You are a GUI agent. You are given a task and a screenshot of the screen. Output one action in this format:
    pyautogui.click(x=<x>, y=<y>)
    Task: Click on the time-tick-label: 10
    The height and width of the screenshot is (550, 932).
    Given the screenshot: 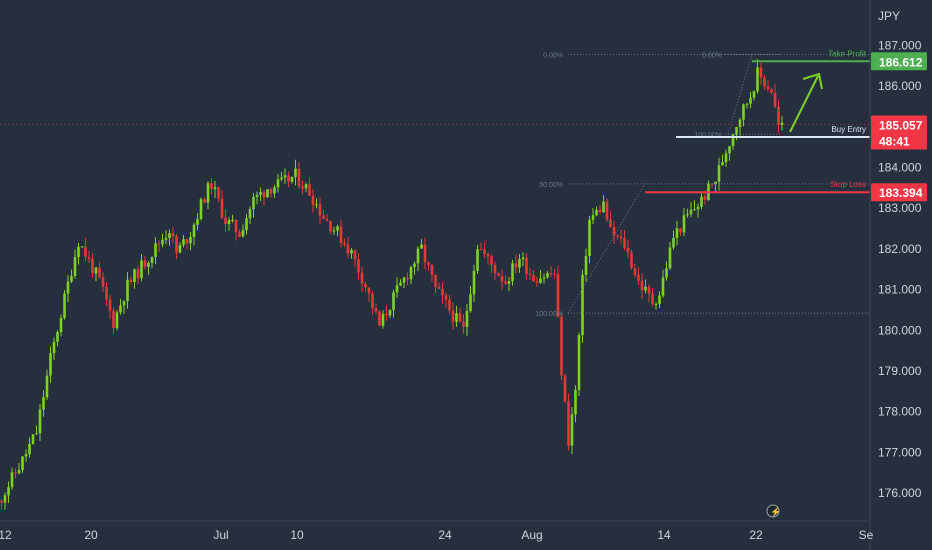 What is the action you would take?
    pyautogui.click(x=297, y=535)
    